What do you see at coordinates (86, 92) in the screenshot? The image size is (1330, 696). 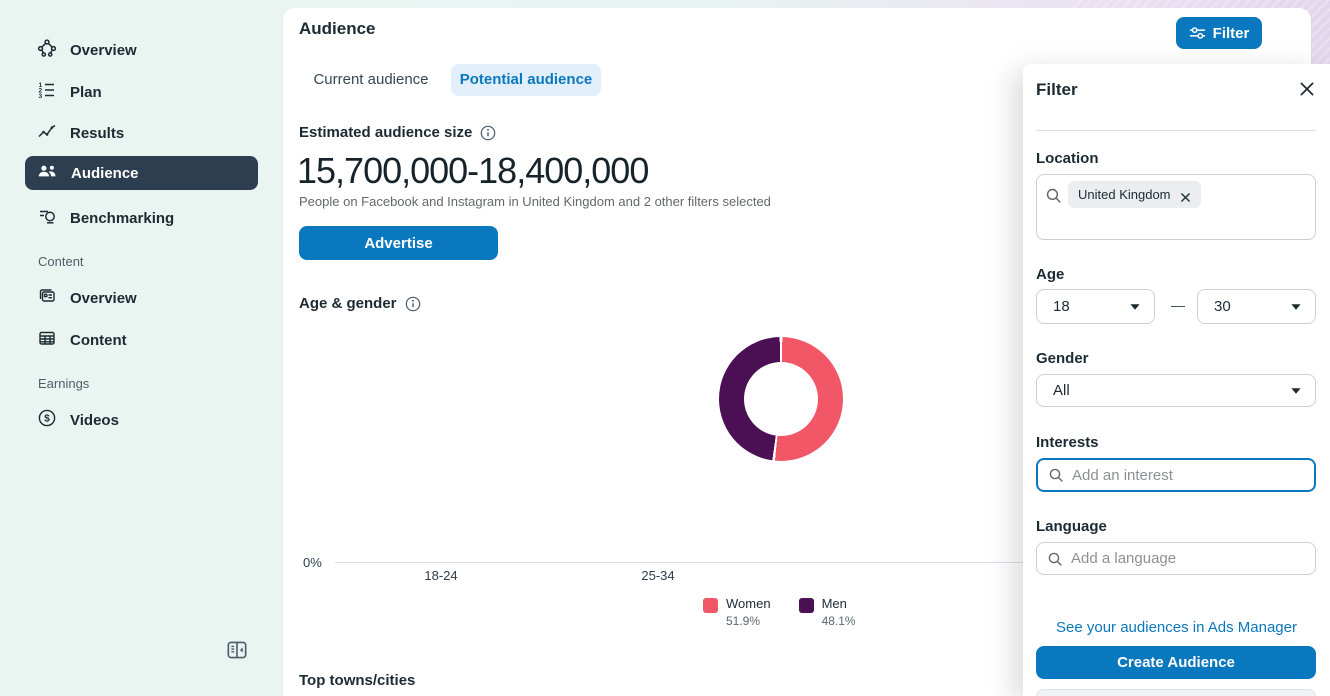 I see `sidebar-item-label: Plan` at bounding box center [86, 92].